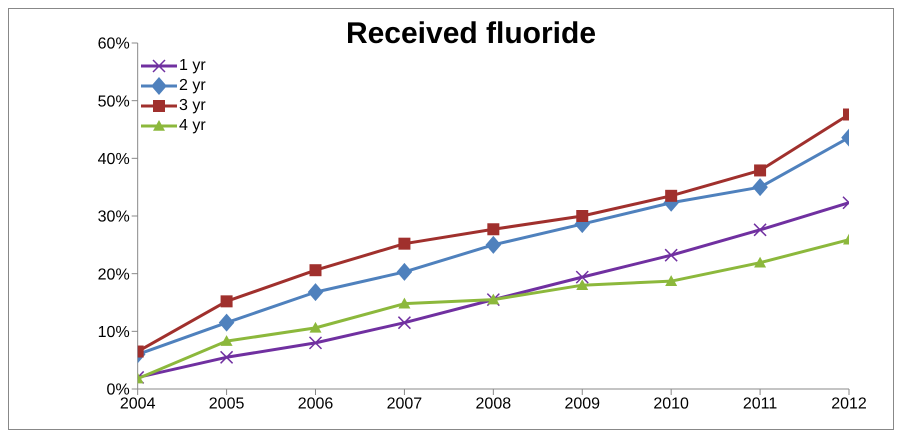 The height and width of the screenshot is (438, 900). I want to click on x-tick-label: 2012, so click(849, 403).